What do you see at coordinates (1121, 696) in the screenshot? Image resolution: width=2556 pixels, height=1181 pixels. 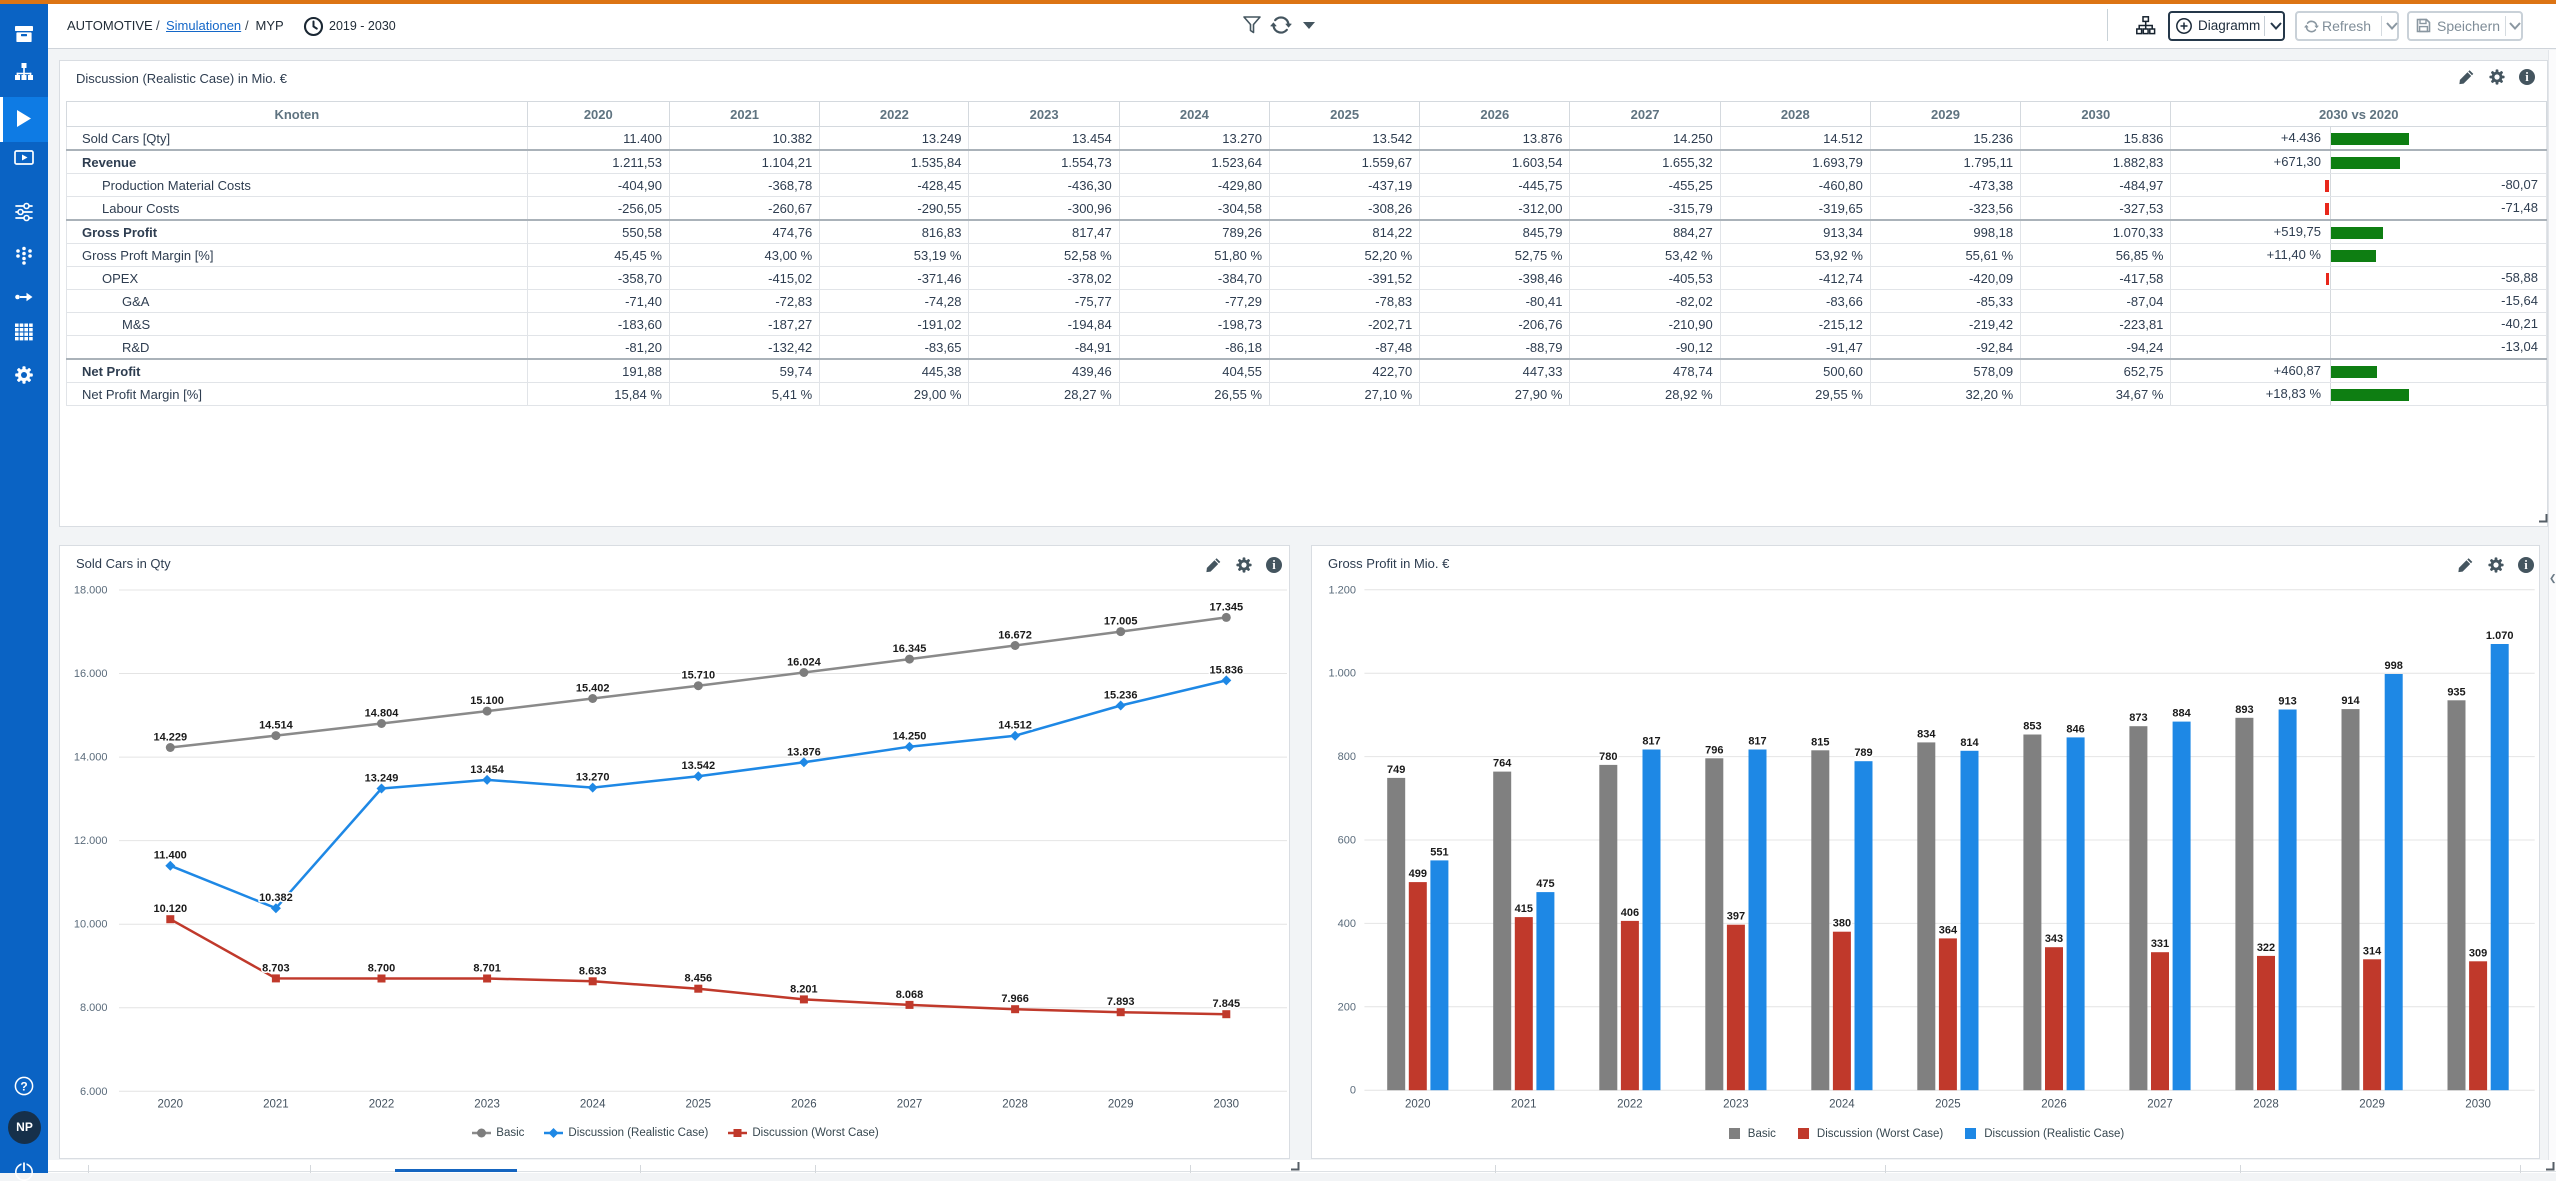 I see `svg-text: 15.236` at bounding box center [1121, 696].